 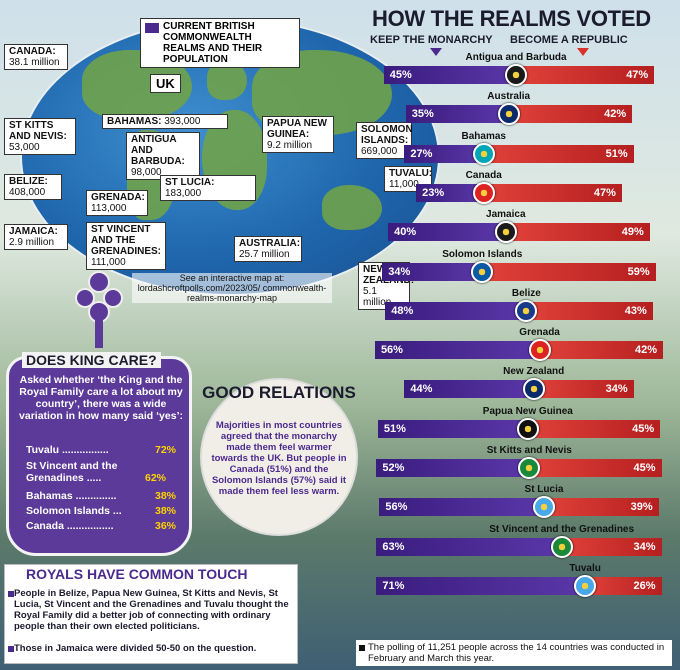 What do you see at coordinates (34, 62) in the screenshot?
I see `label-value: 38.1 million` at bounding box center [34, 62].